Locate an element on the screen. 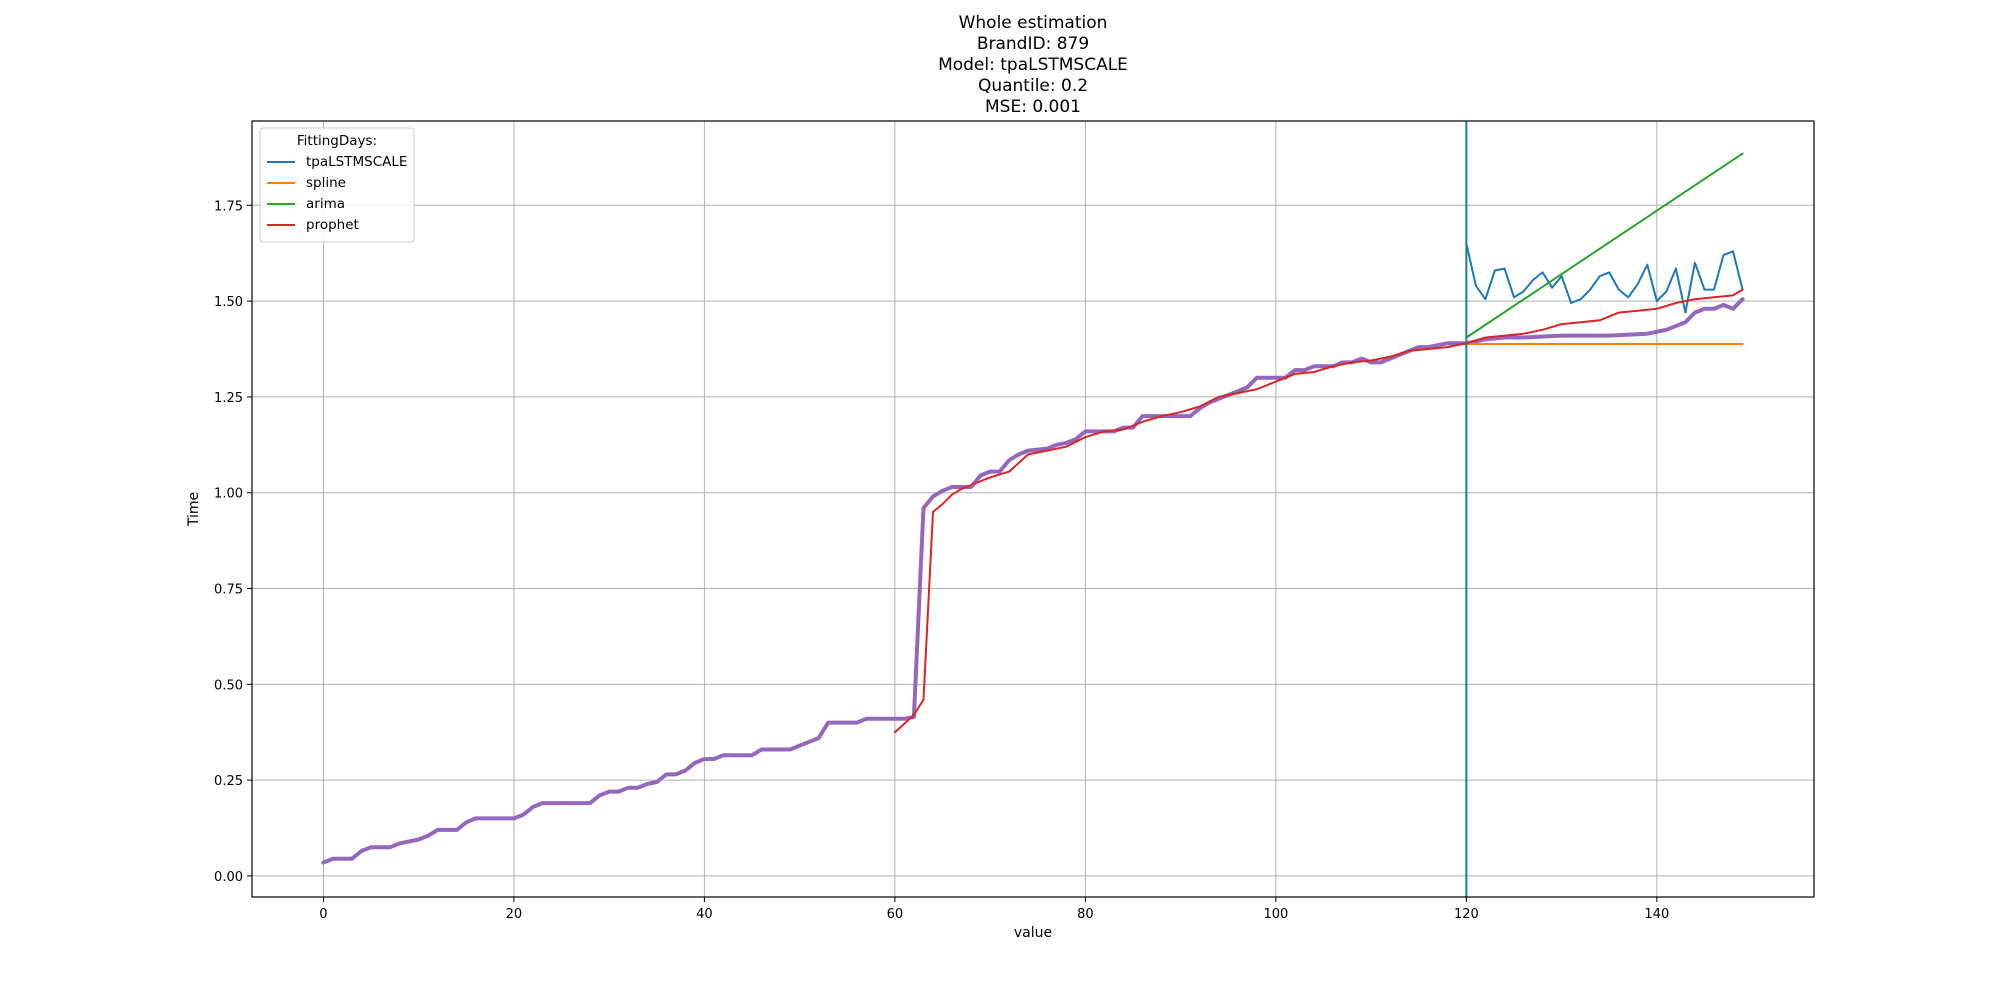 The image size is (2000, 1000). legend-entry: tpaLSTMSCALE is located at coordinates (356, 162).